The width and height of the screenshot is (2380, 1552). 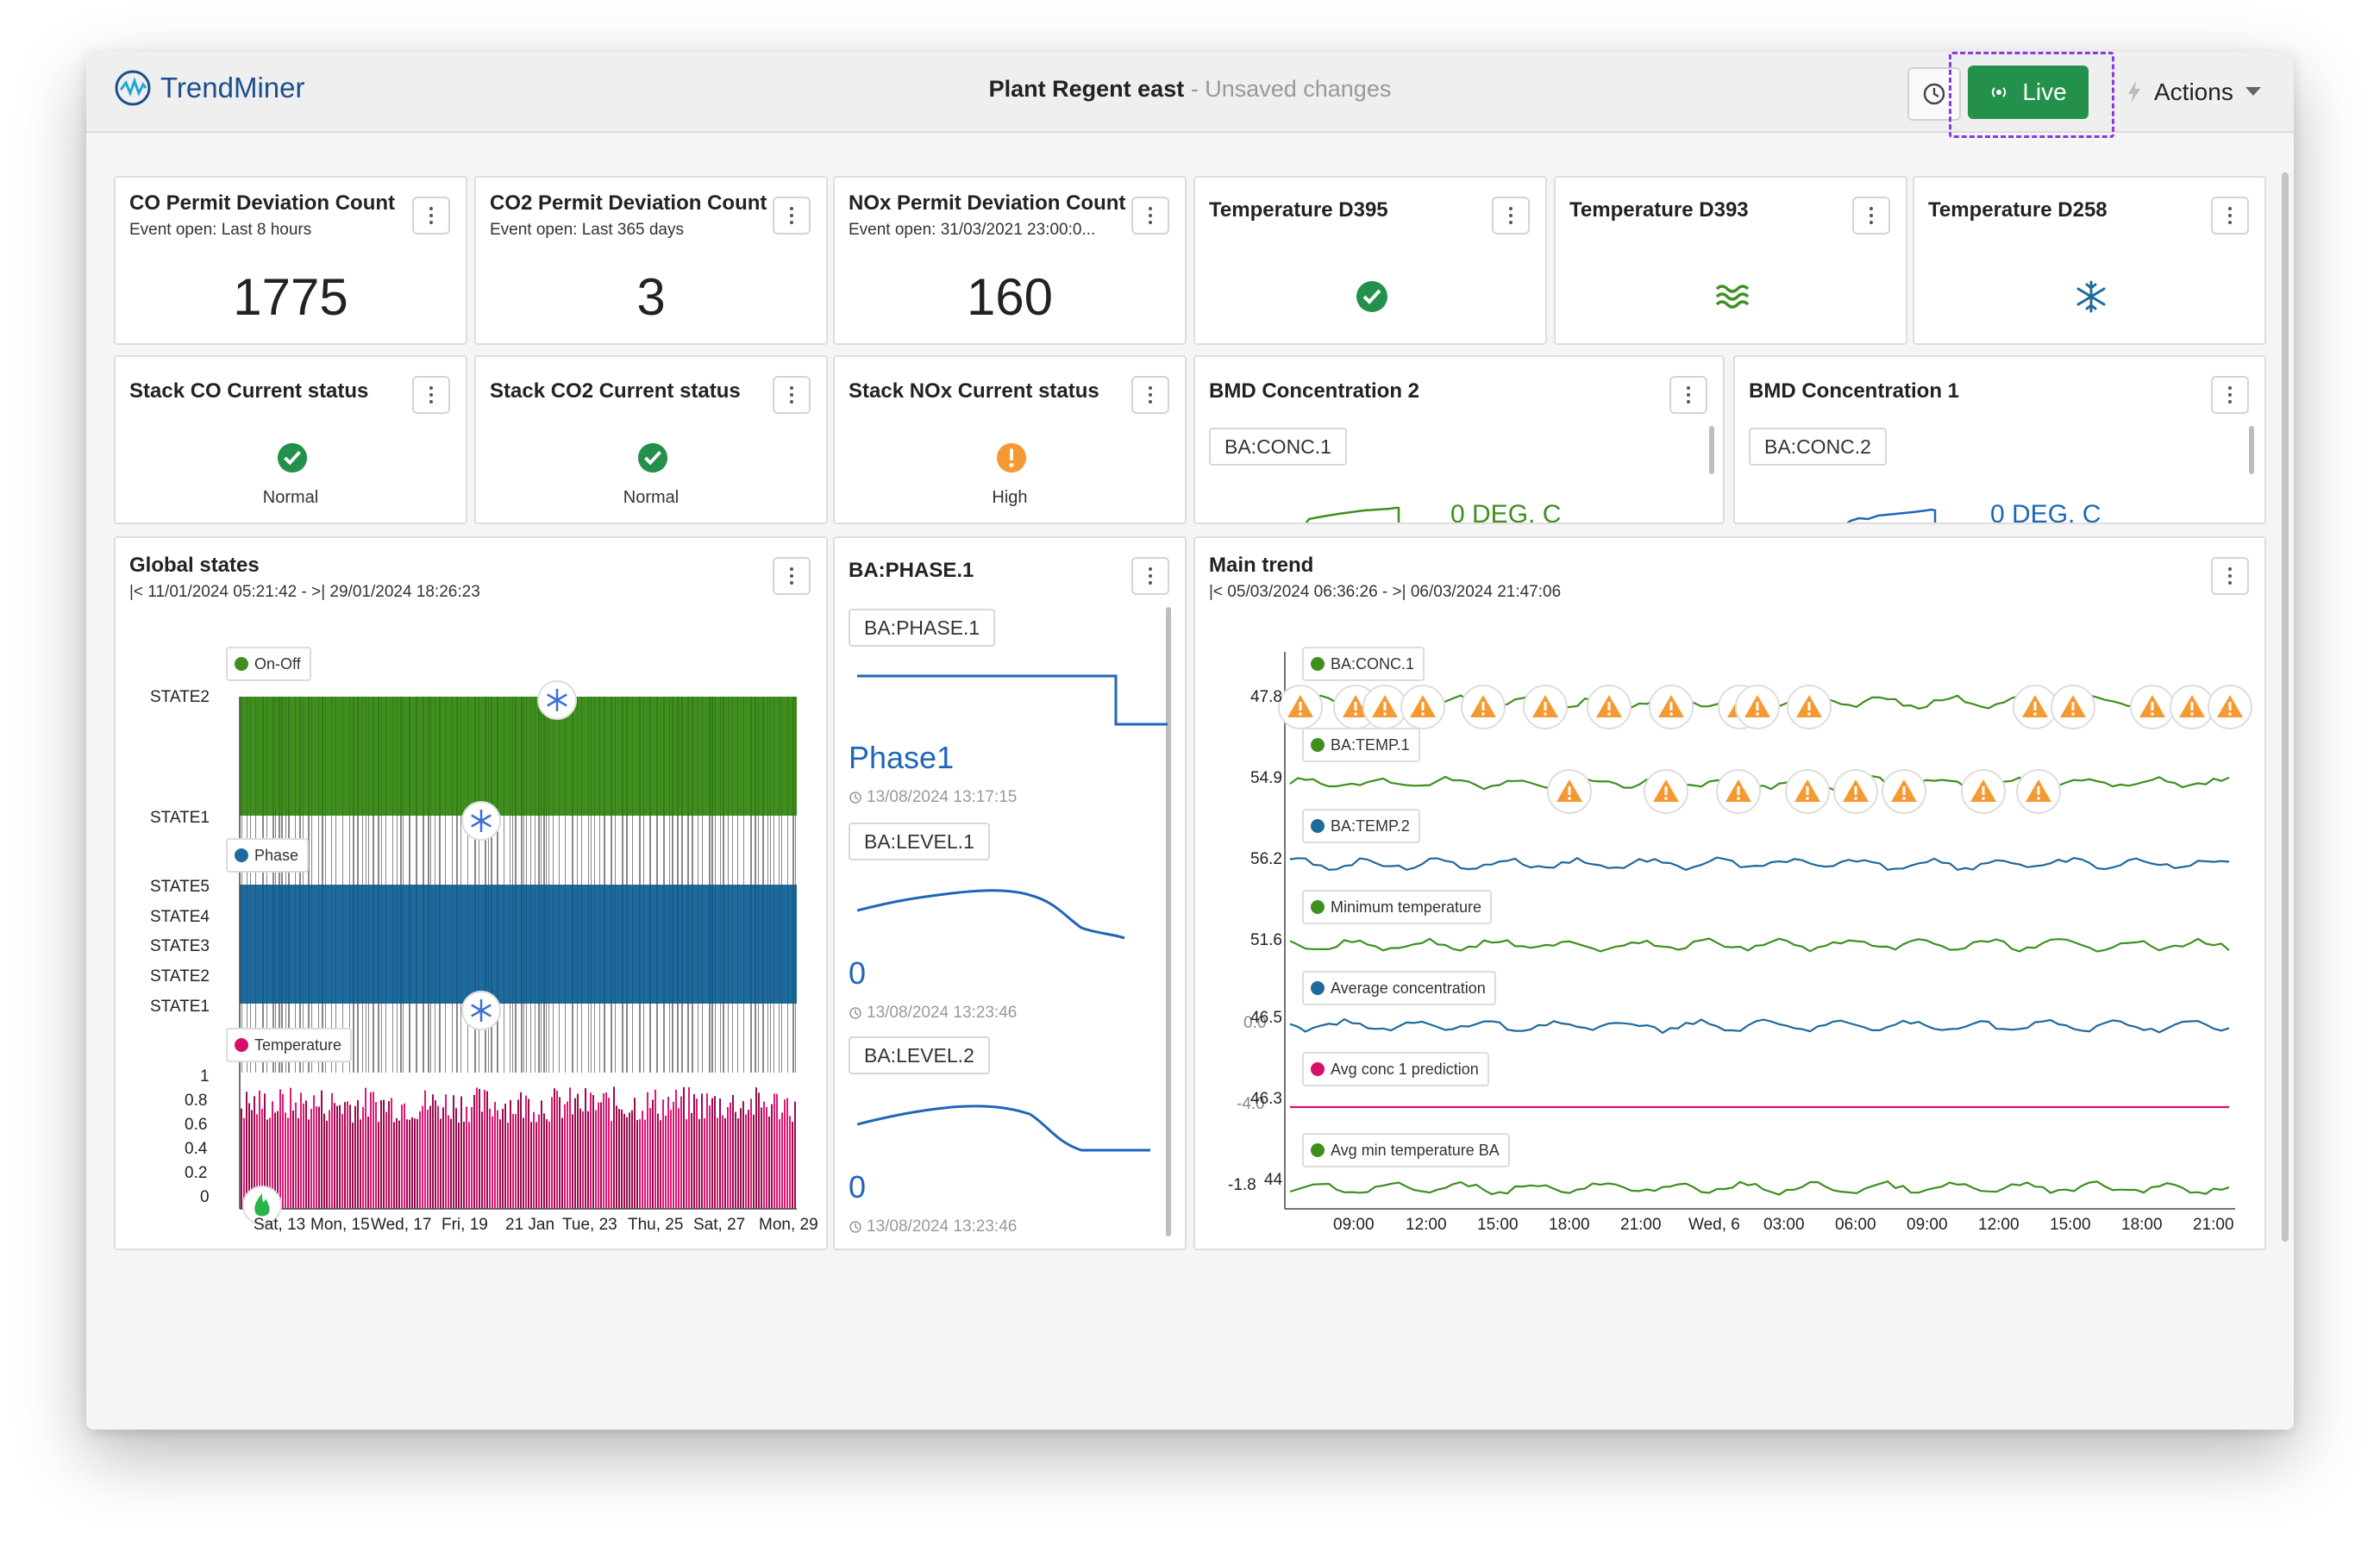 I want to click on legend-on-off: On-Off, so click(x=268, y=664).